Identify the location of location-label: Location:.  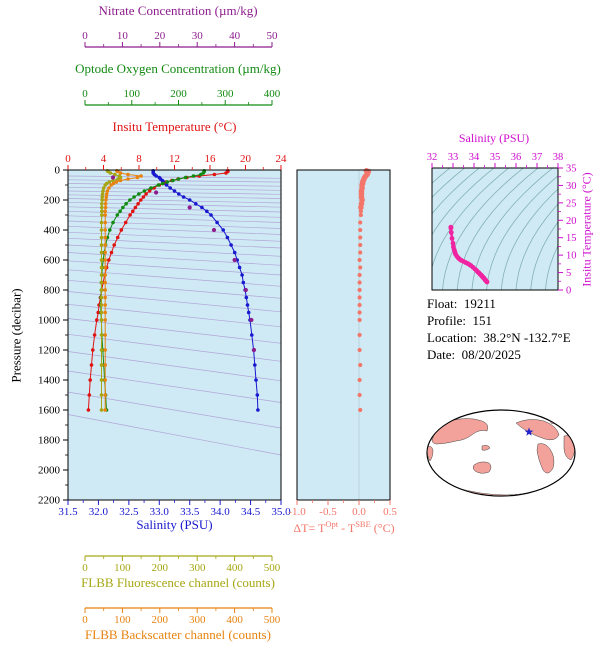
(452, 337).